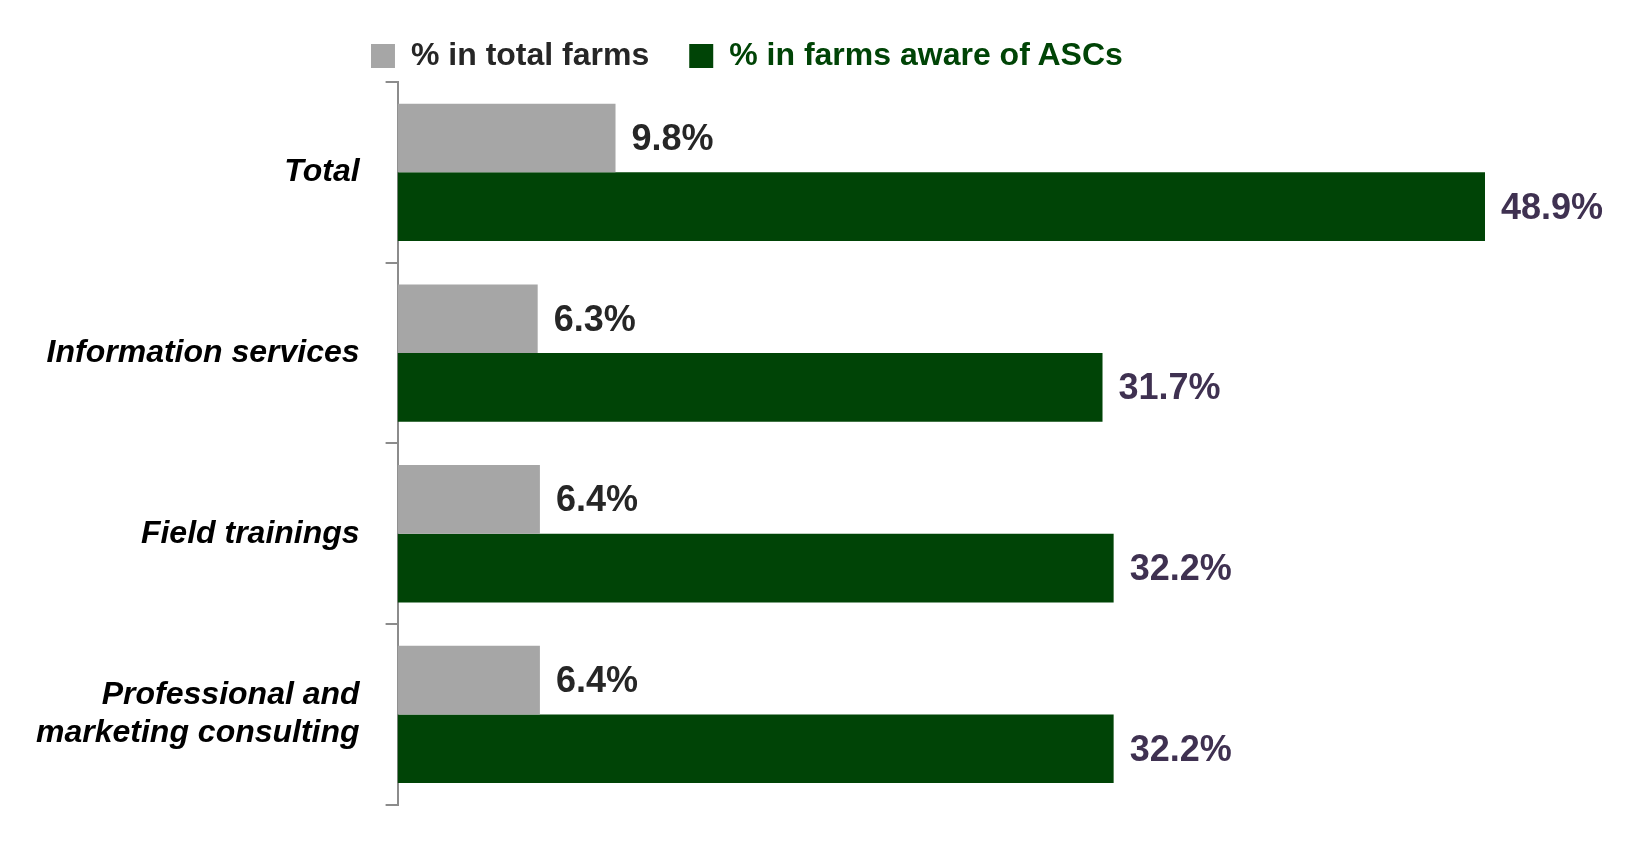 The image size is (1625, 850). I want to click on y-tick-label: Professional and marketing consulting, so click(199, 712).